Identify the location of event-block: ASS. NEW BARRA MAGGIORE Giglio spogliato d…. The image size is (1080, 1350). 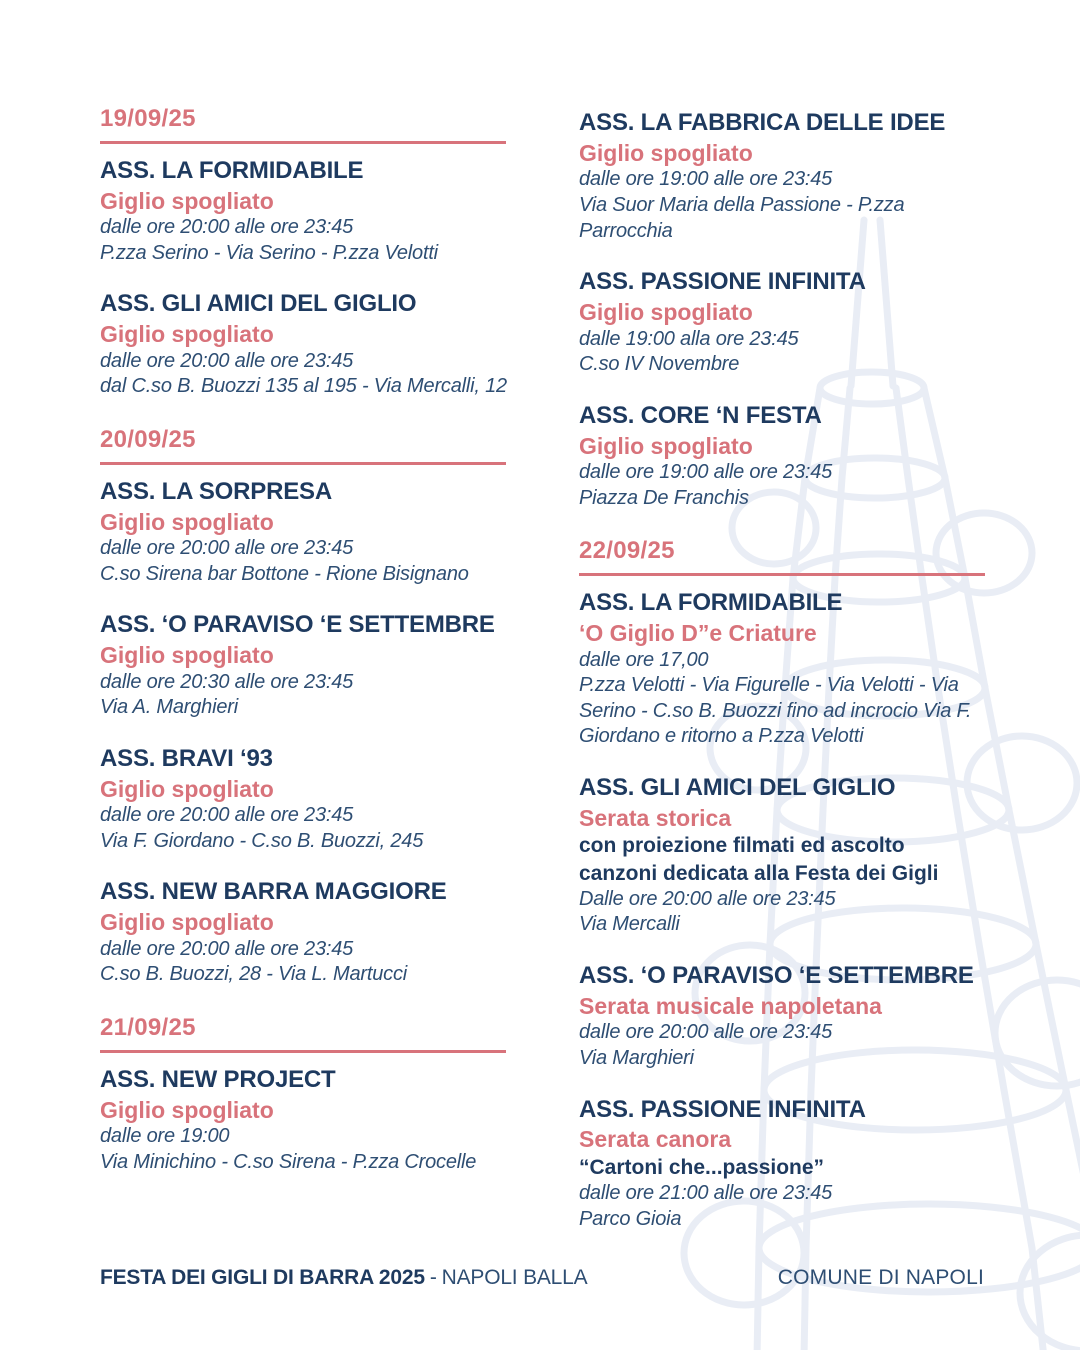
(303, 933).